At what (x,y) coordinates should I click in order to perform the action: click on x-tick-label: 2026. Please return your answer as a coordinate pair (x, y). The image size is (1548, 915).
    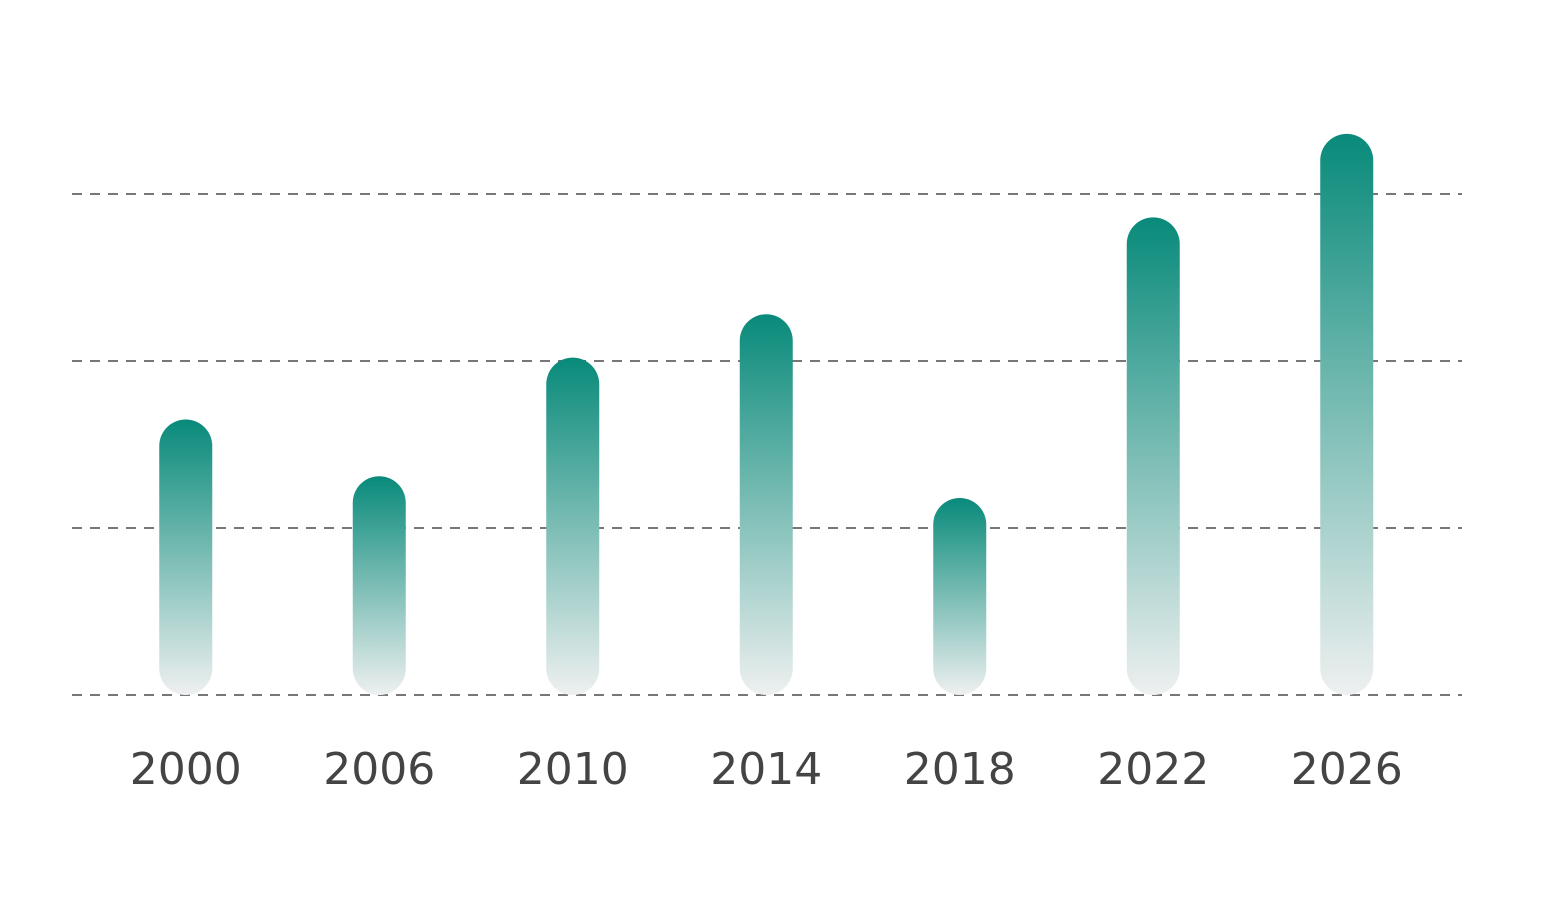
    Looking at the image, I should click on (1347, 769).